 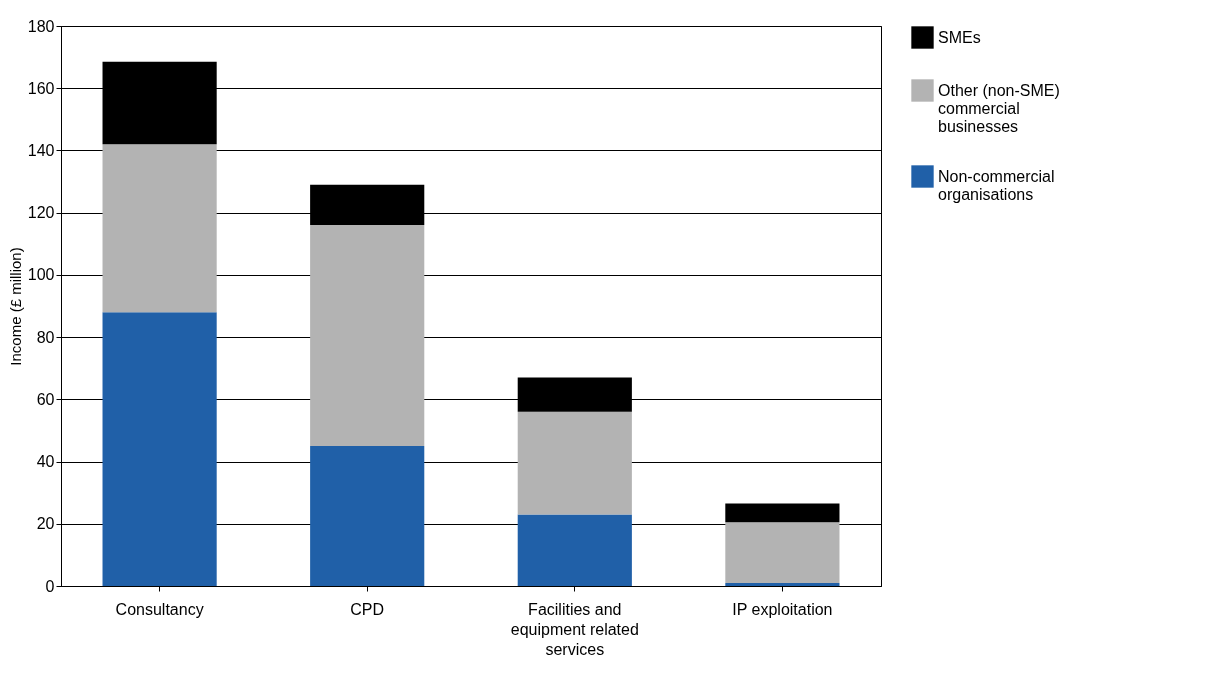 I want to click on y-tick-label: 120, so click(x=41, y=213).